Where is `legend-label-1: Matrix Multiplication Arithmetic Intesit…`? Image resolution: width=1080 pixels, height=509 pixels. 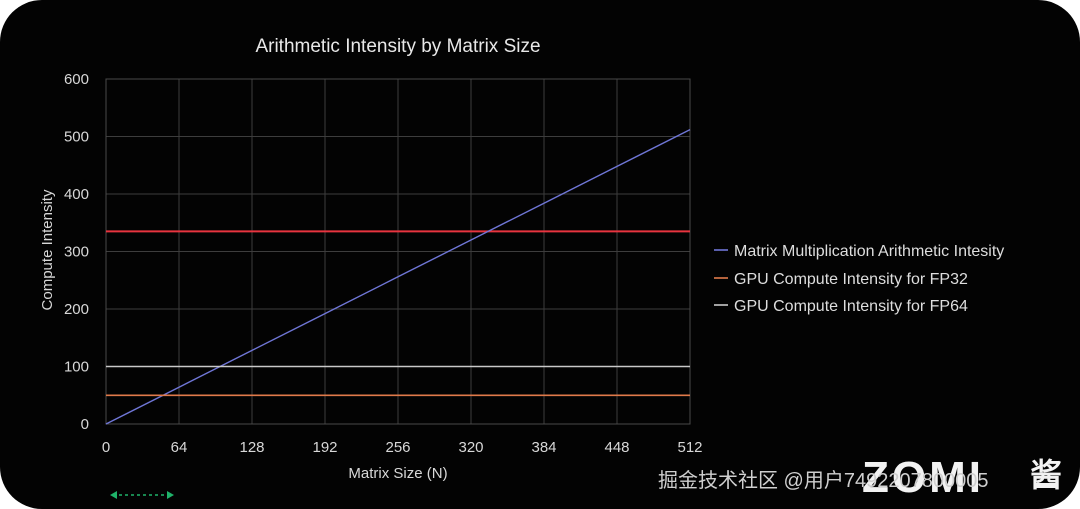 legend-label-1: Matrix Multiplication Arithmetic Intesit… is located at coordinates (869, 251).